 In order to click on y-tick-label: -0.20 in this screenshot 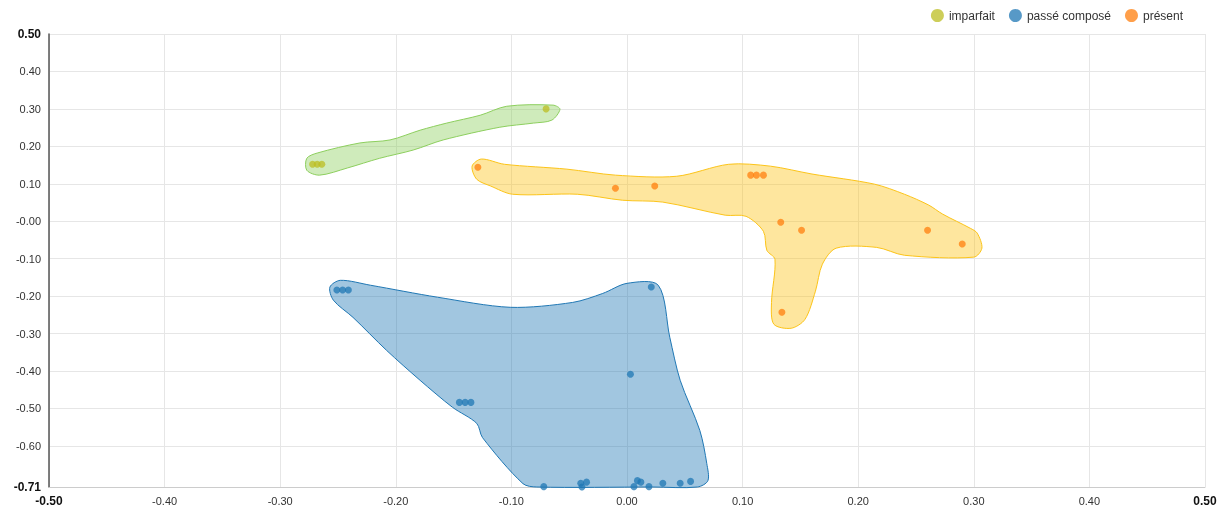, I will do `click(28, 296)`.